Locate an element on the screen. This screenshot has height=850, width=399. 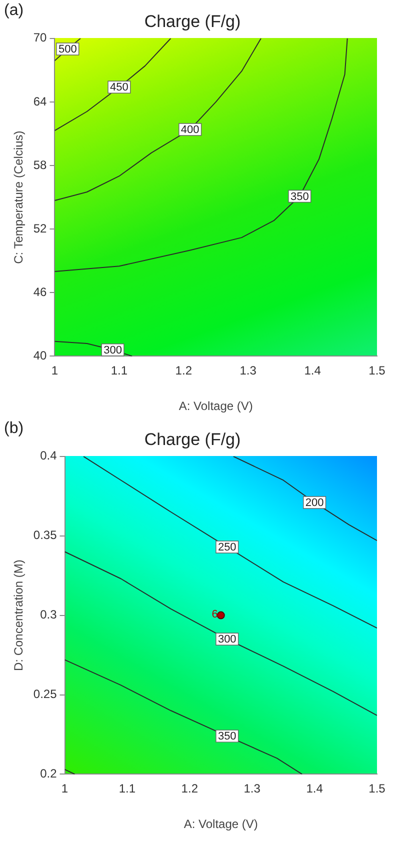
y-axis-title: D: Concentration (M) is located at coordinates (19, 615).